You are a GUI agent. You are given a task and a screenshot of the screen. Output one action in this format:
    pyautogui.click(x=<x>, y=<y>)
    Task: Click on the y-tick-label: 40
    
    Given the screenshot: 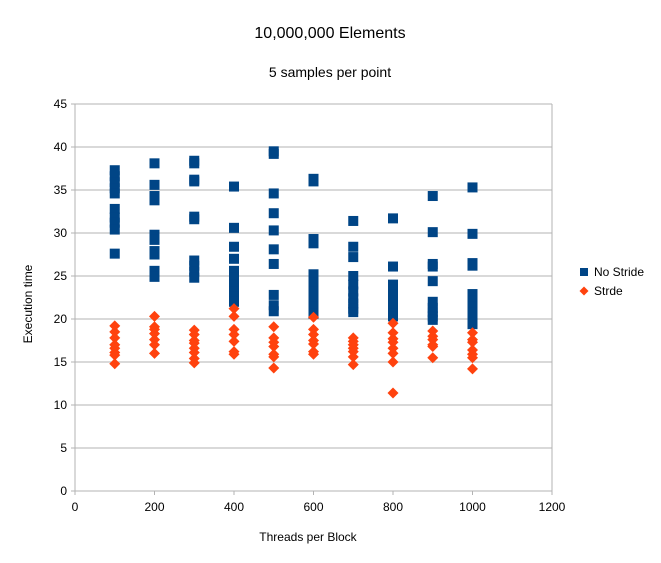 What is the action you would take?
    pyautogui.click(x=61, y=147)
    